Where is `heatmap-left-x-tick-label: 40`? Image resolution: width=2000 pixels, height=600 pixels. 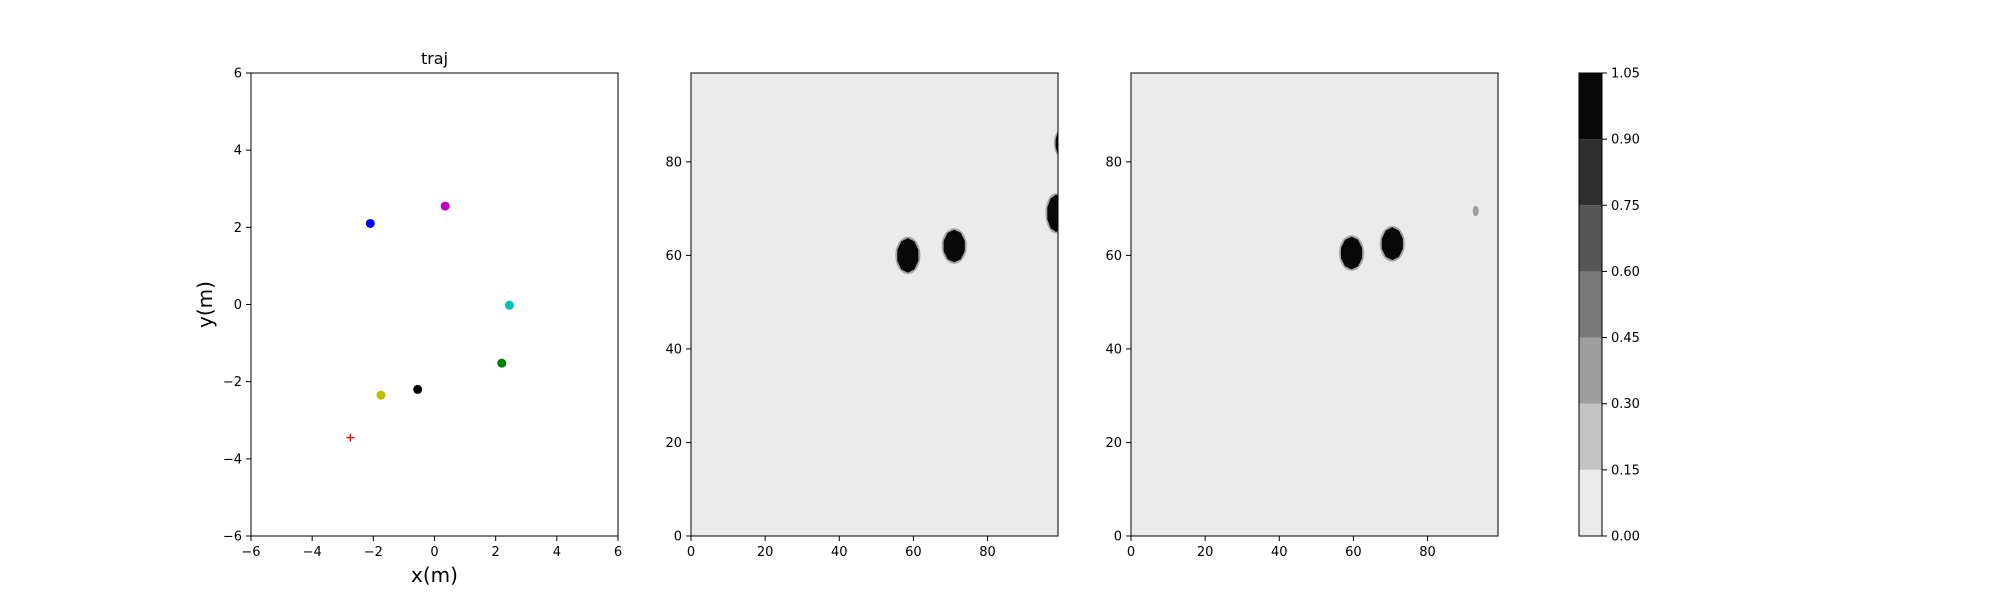 heatmap-left-x-tick-label: 40 is located at coordinates (839, 552).